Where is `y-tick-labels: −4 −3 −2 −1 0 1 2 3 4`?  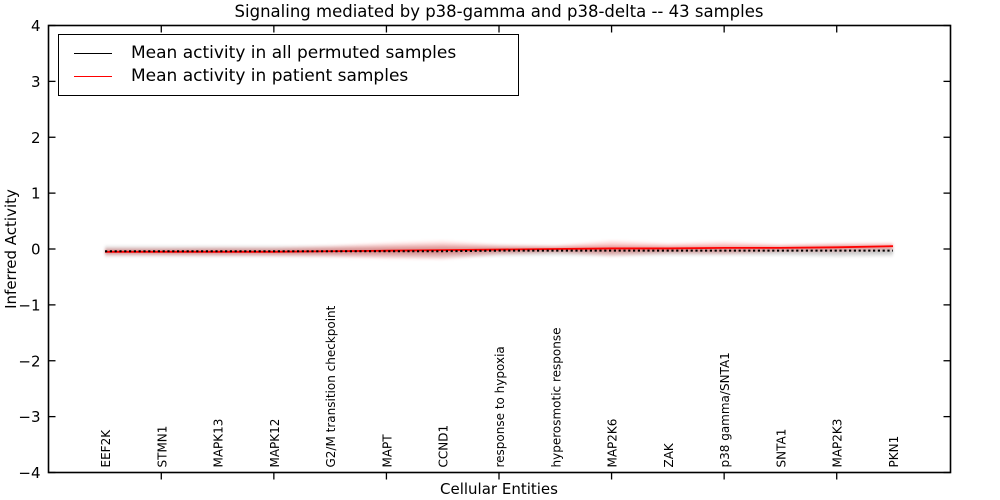
y-tick-labels: −4 −3 −2 −1 0 1 2 3 4 is located at coordinates (29, 249).